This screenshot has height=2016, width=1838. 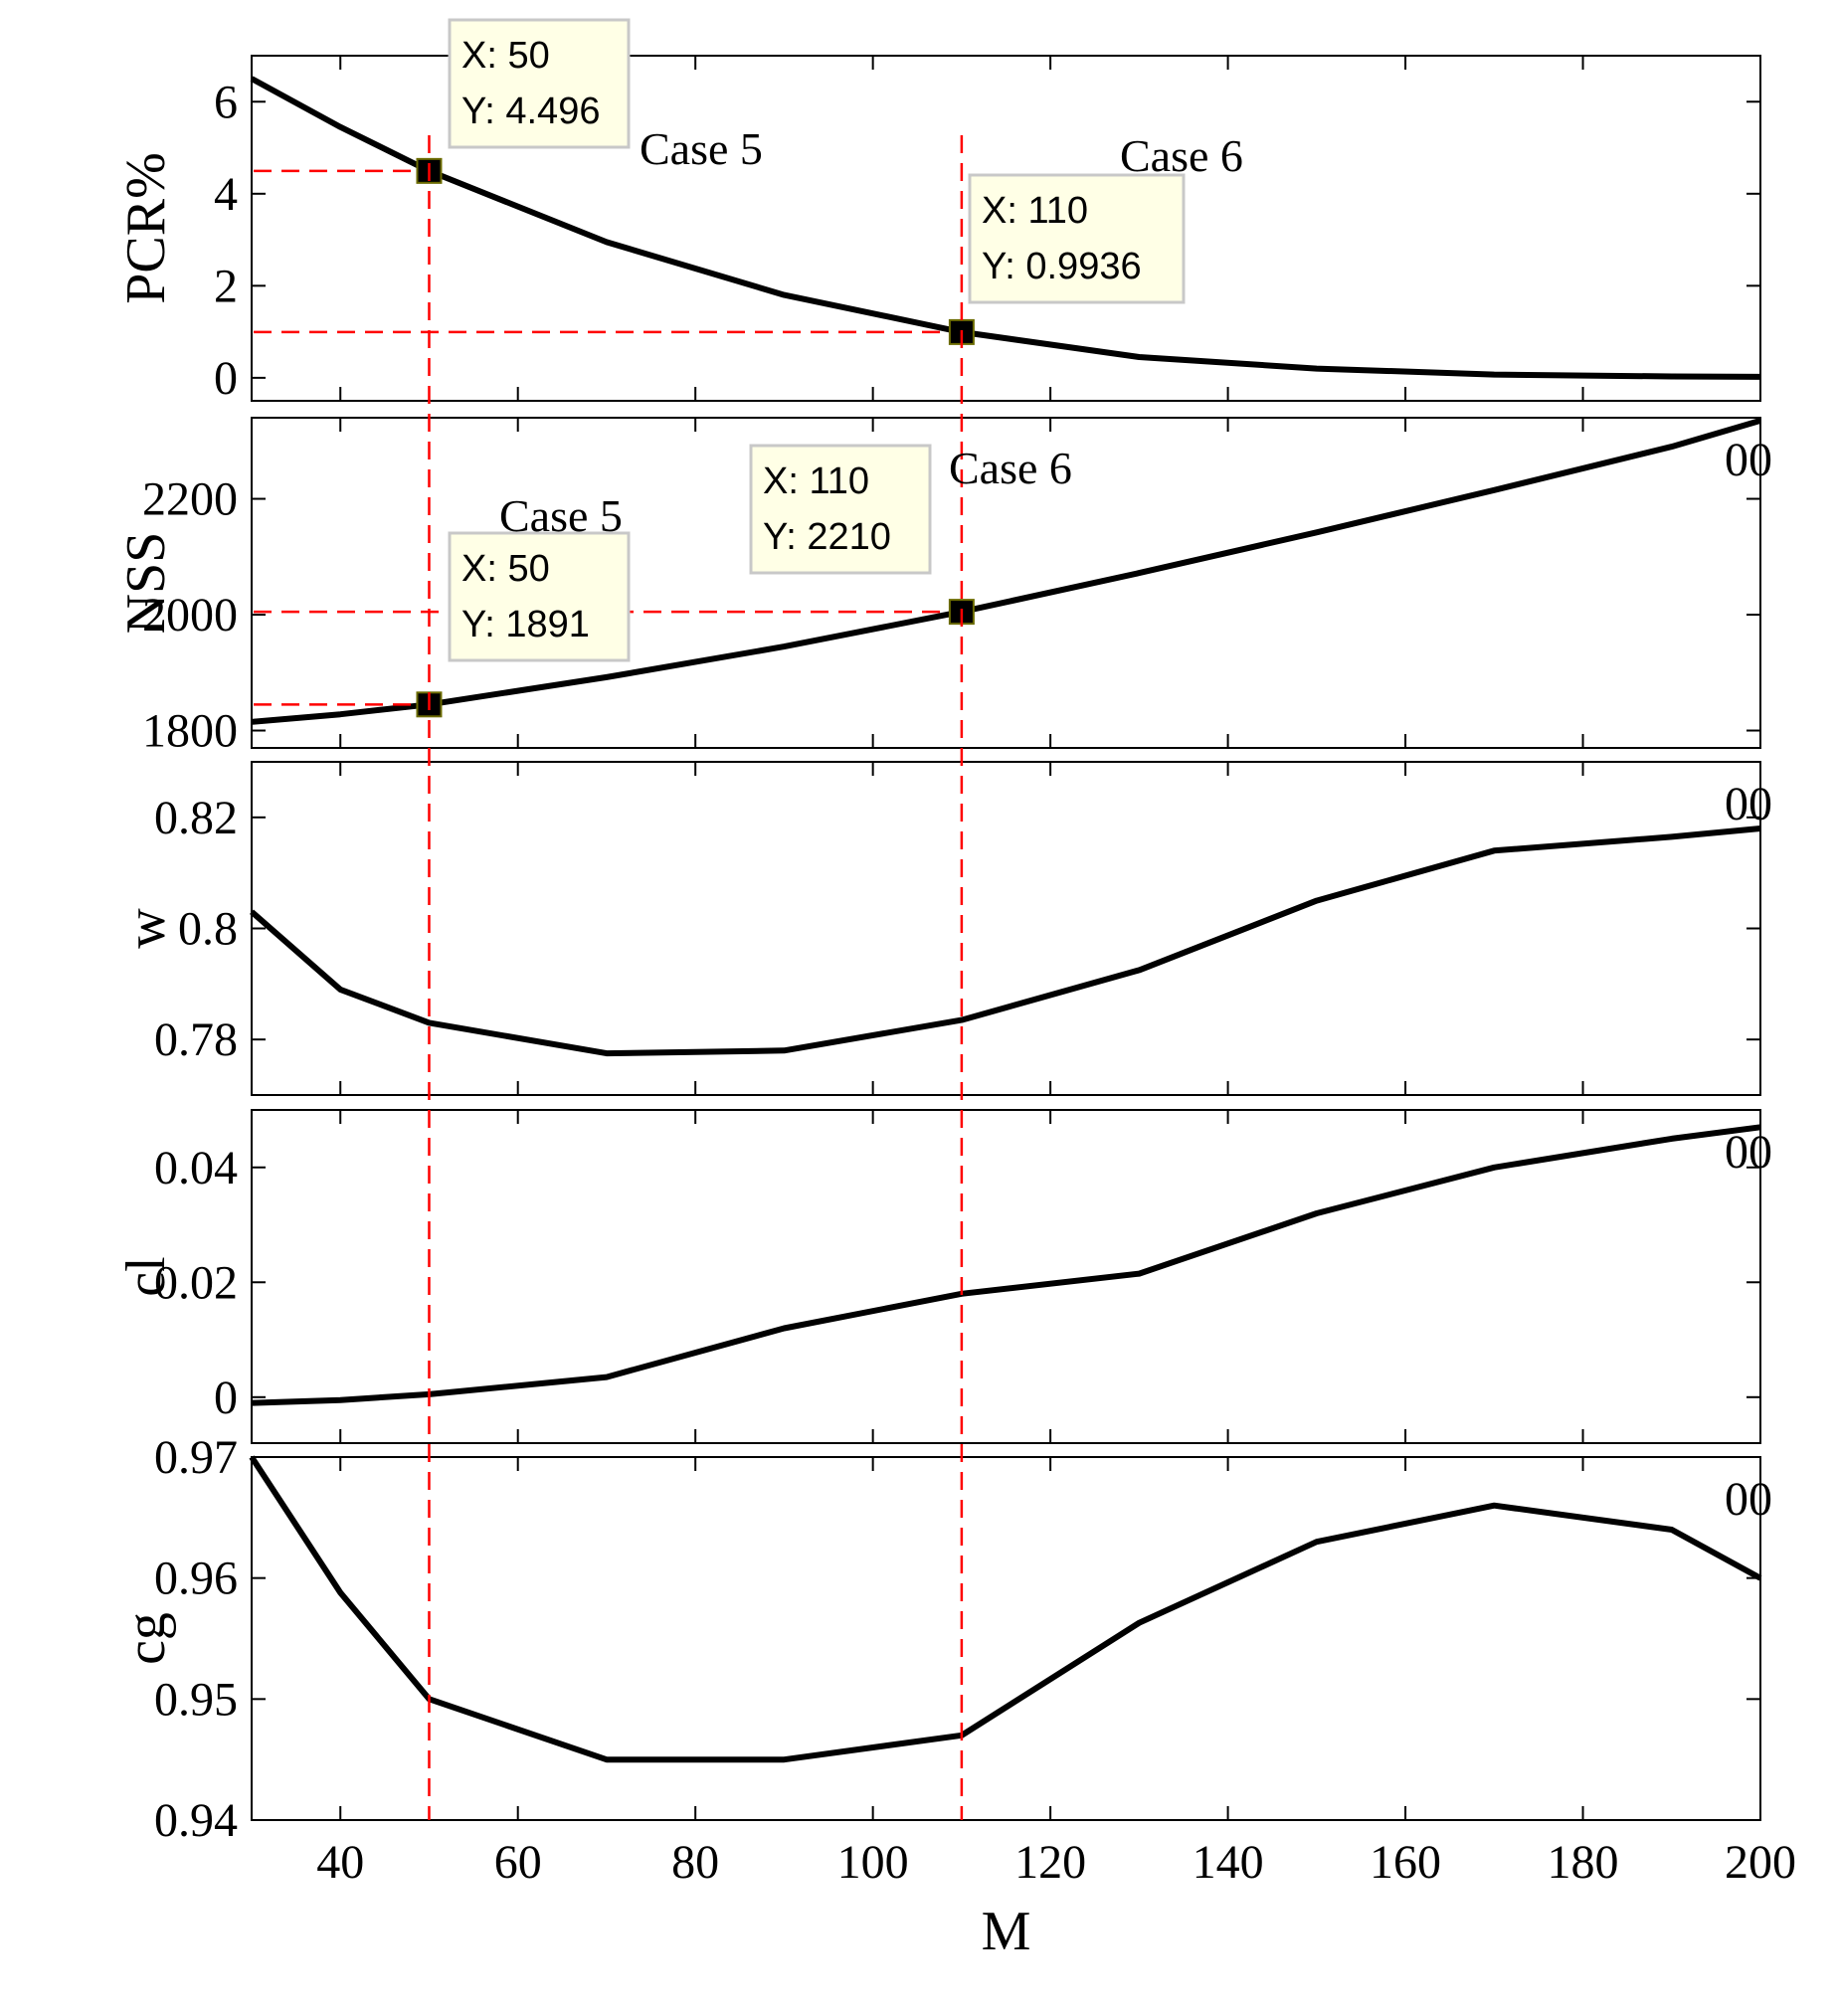 What do you see at coordinates (1006, 1265) in the screenshot?
I see `series-line-cl` at bounding box center [1006, 1265].